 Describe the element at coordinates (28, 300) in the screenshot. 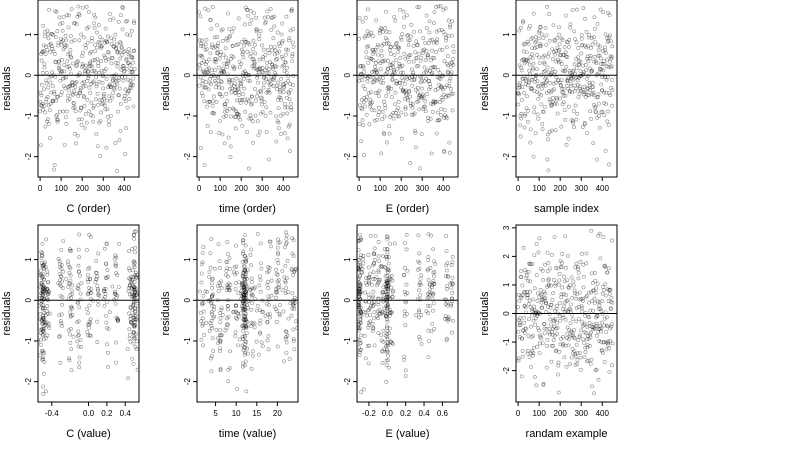

I see `y-tick-label: 0` at that location.